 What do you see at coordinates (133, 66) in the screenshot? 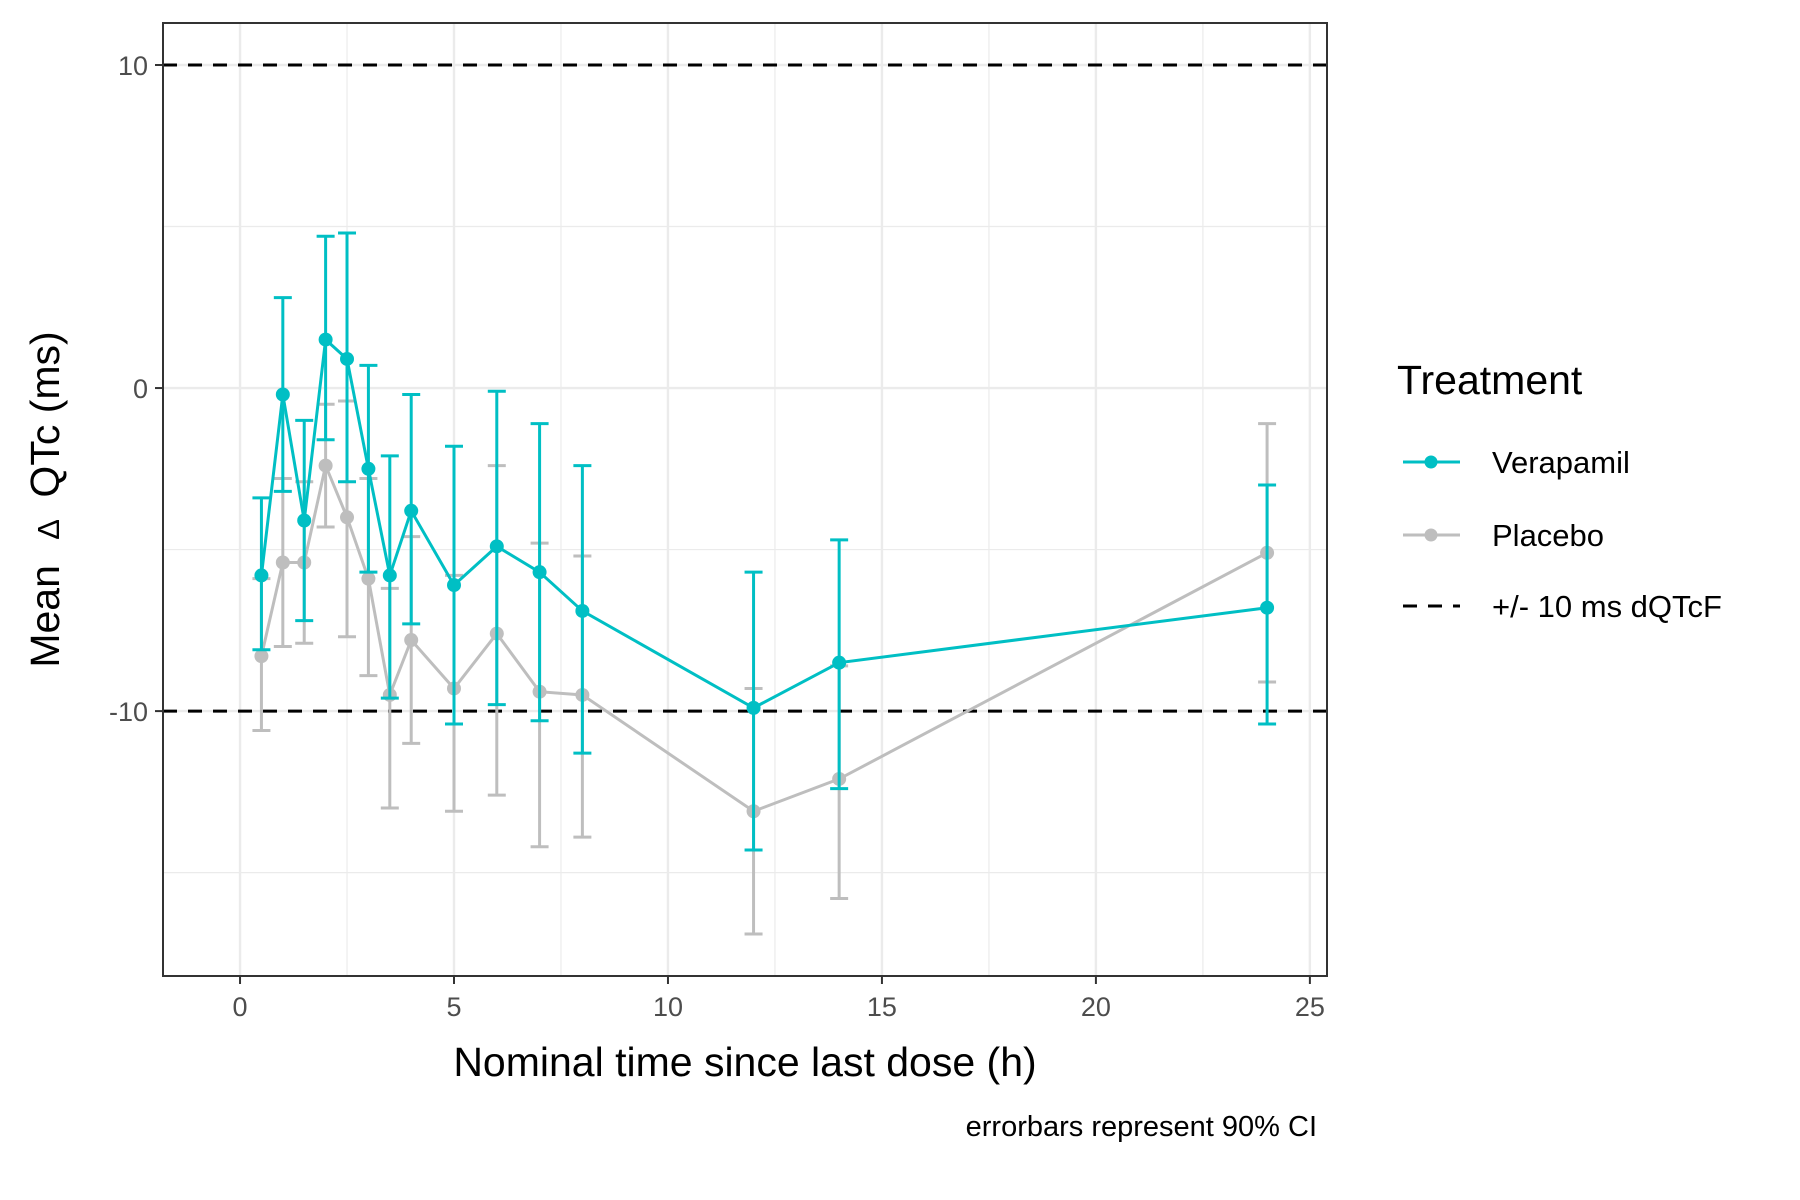
I see `y-tick-label: 10` at bounding box center [133, 66].